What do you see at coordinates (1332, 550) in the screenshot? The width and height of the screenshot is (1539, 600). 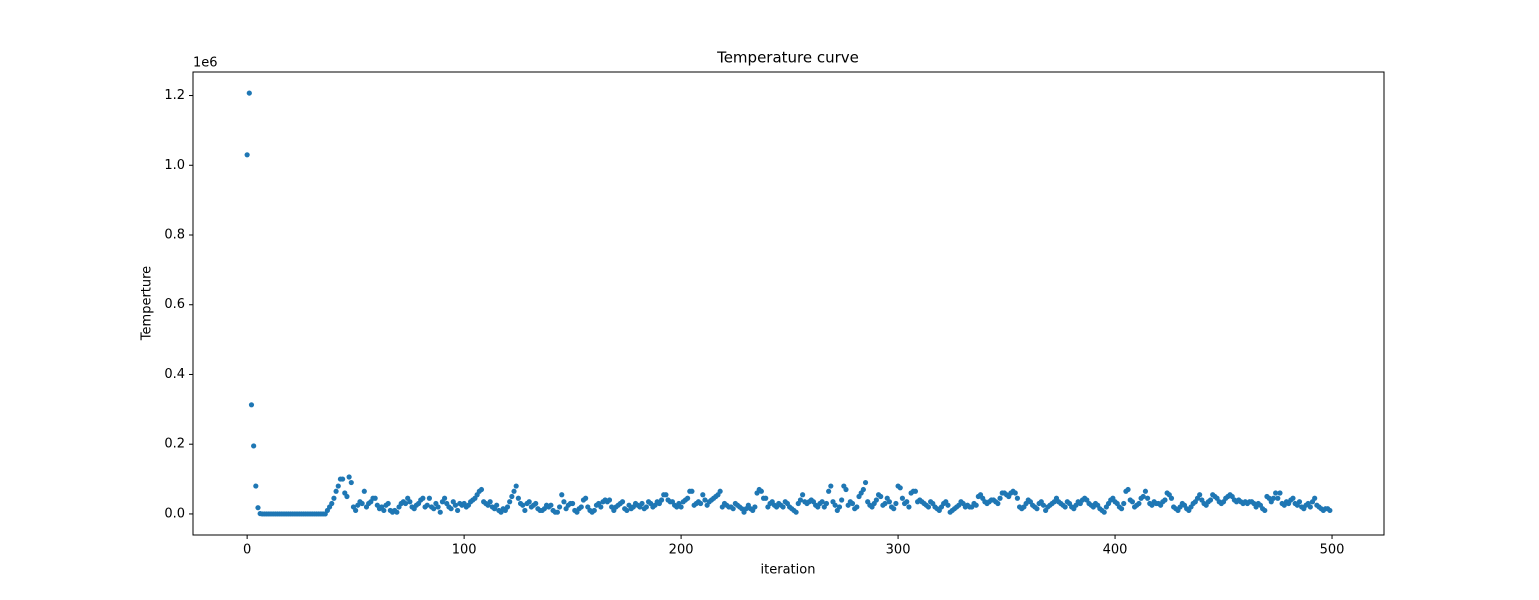 I see `x-tick-label: 500` at bounding box center [1332, 550].